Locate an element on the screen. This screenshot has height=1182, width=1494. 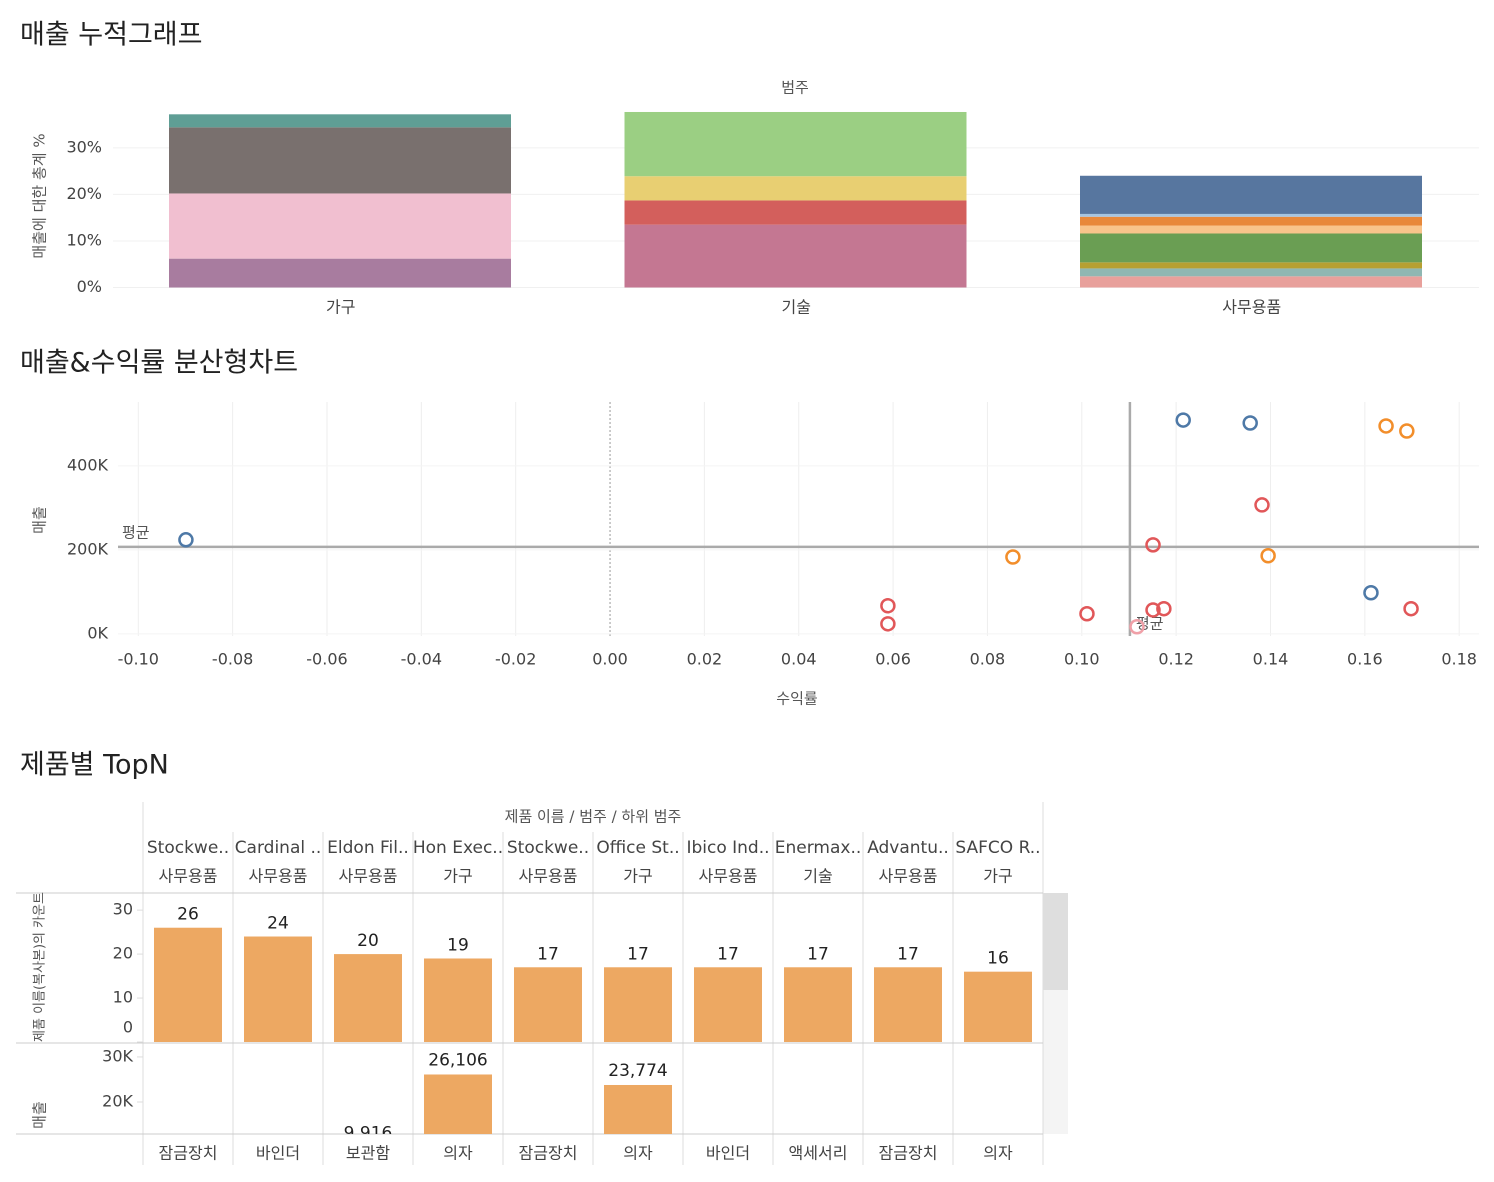
reference-label: 평균 is located at coordinates (136, 532).